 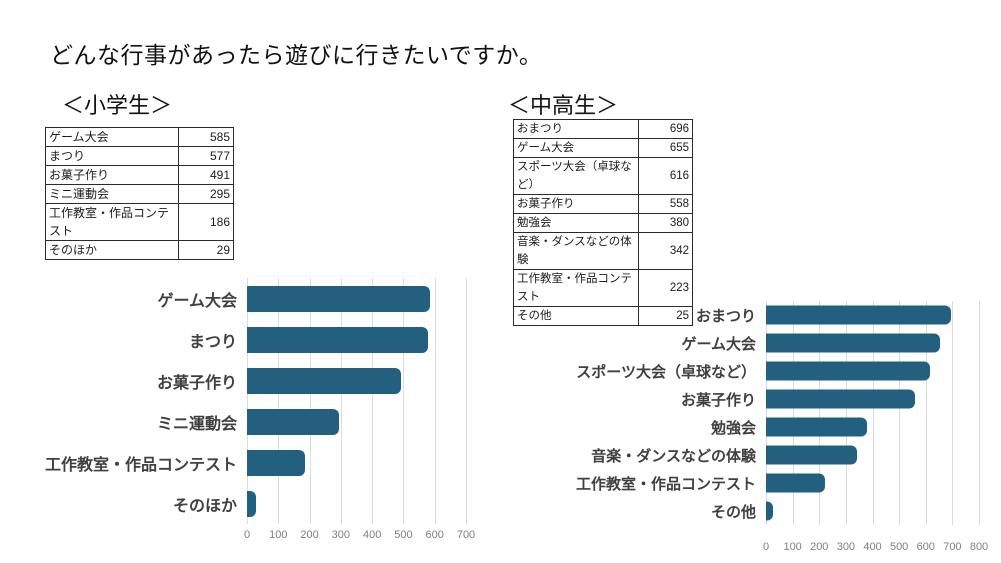 I want to click on table-cell-label: お菓子作り, so click(x=576, y=204).